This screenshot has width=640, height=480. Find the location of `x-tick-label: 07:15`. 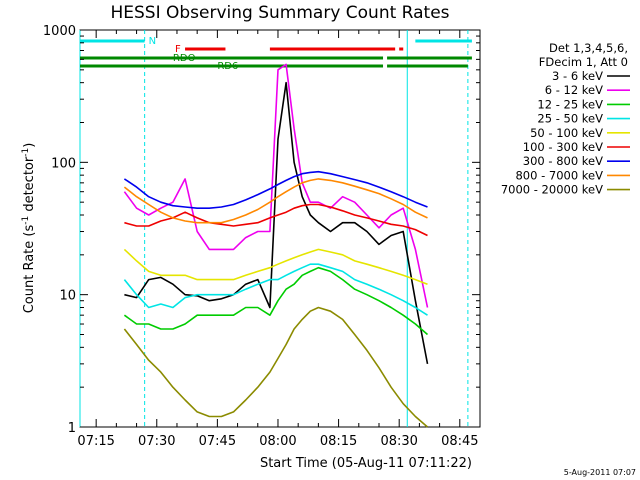

x-tick-label: 07:15 is located at coordinates (95, 441).